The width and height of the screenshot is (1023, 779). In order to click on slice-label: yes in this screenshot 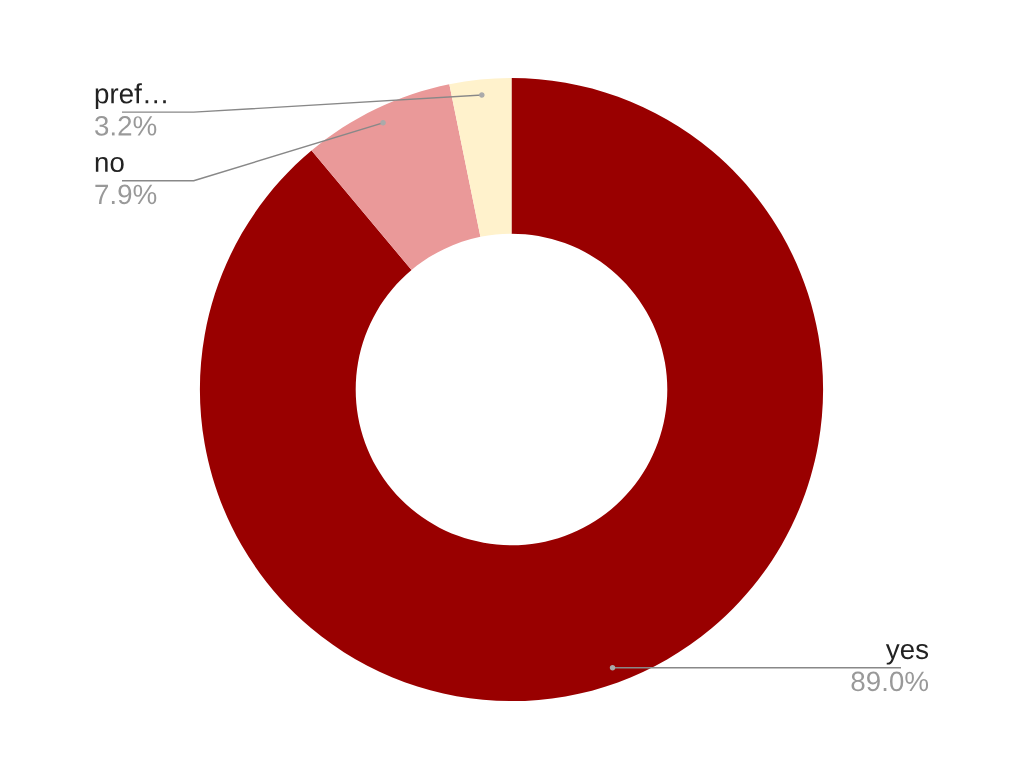, I will do `click(907, 654)`.